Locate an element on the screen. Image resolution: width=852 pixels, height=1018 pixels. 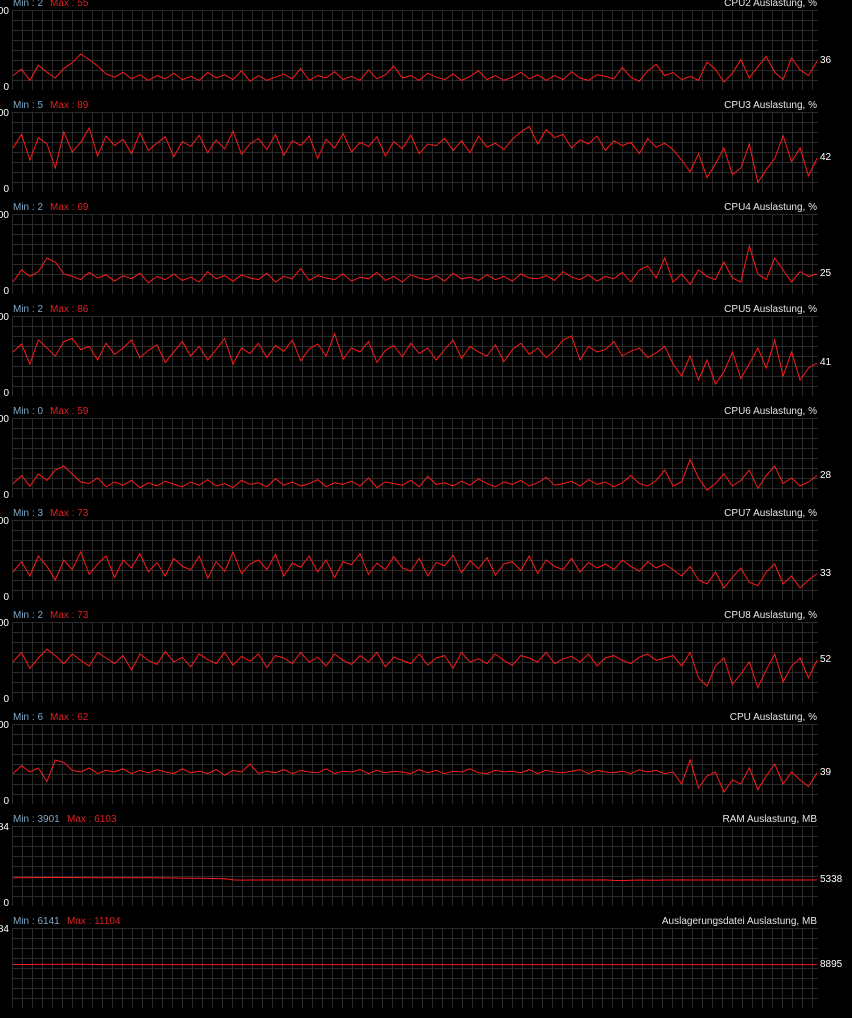
current-value-label: 39 is located at coordinates (826, 772).